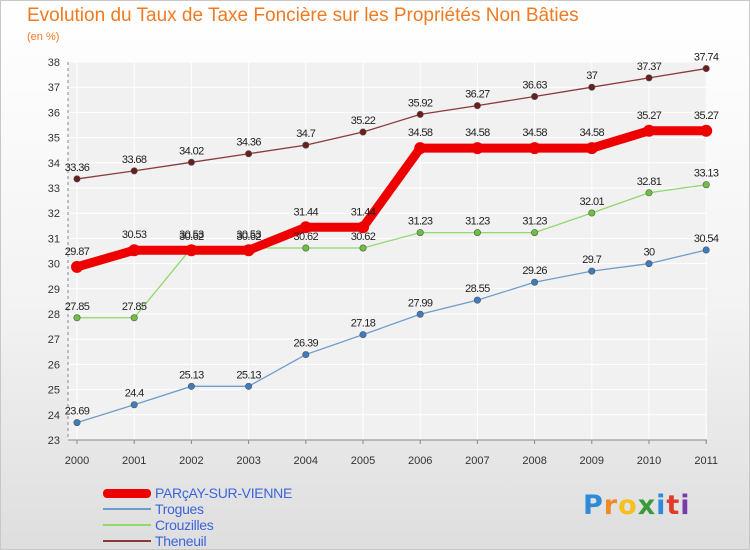 The width and height of the screenshot is (750, 550). What do you see at coordinates (306, 461) in the screenshot?
I see `x-tick-label: 2004` at bounding box center [306, 461].